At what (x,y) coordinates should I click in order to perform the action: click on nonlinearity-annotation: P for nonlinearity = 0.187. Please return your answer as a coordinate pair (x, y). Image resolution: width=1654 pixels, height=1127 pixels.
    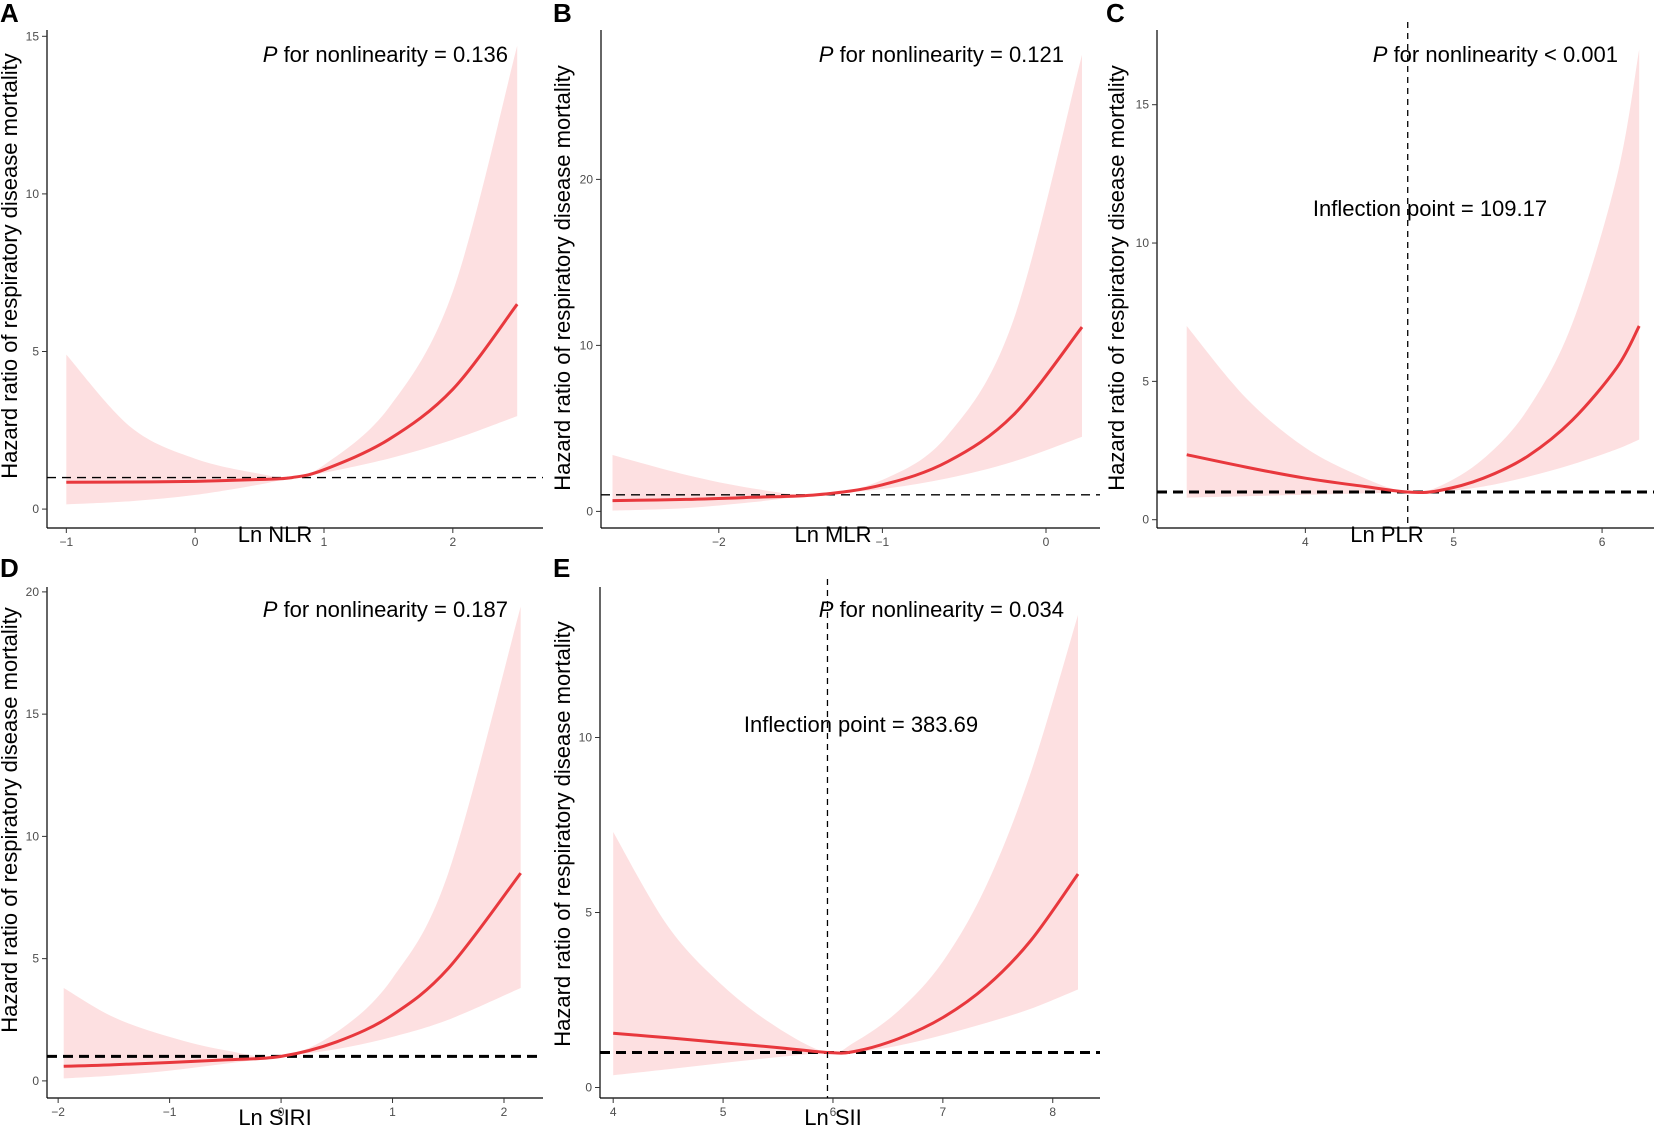
    Looking at the image, I should click on (385, 609).